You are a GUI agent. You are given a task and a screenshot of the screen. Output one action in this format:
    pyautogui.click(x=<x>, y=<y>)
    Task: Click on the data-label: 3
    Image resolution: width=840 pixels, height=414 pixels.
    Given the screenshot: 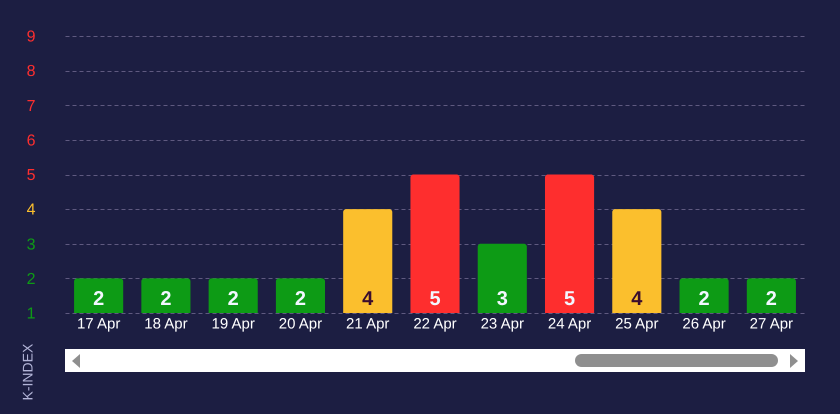 What is the action you would take?
    pyautogui.click(x=502, y=299)
    